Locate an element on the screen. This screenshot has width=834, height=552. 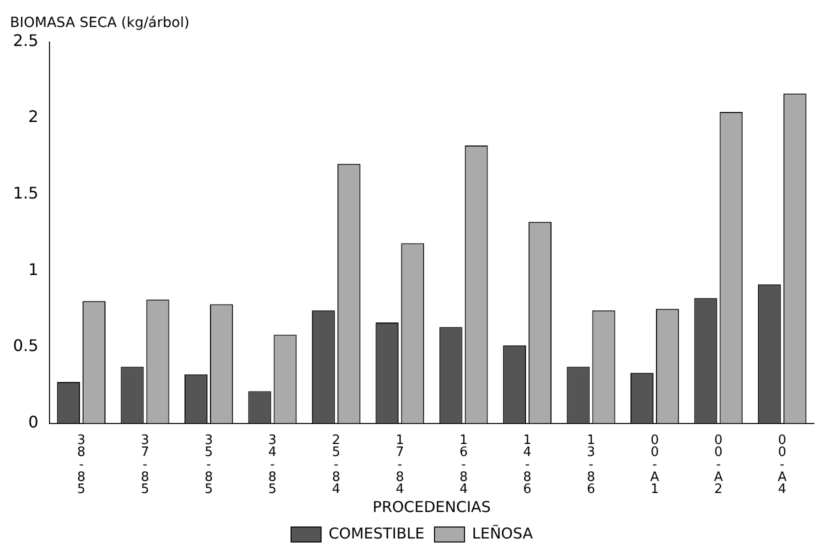
y-tick-label: 2.5 is located at coordinates (25, 40).